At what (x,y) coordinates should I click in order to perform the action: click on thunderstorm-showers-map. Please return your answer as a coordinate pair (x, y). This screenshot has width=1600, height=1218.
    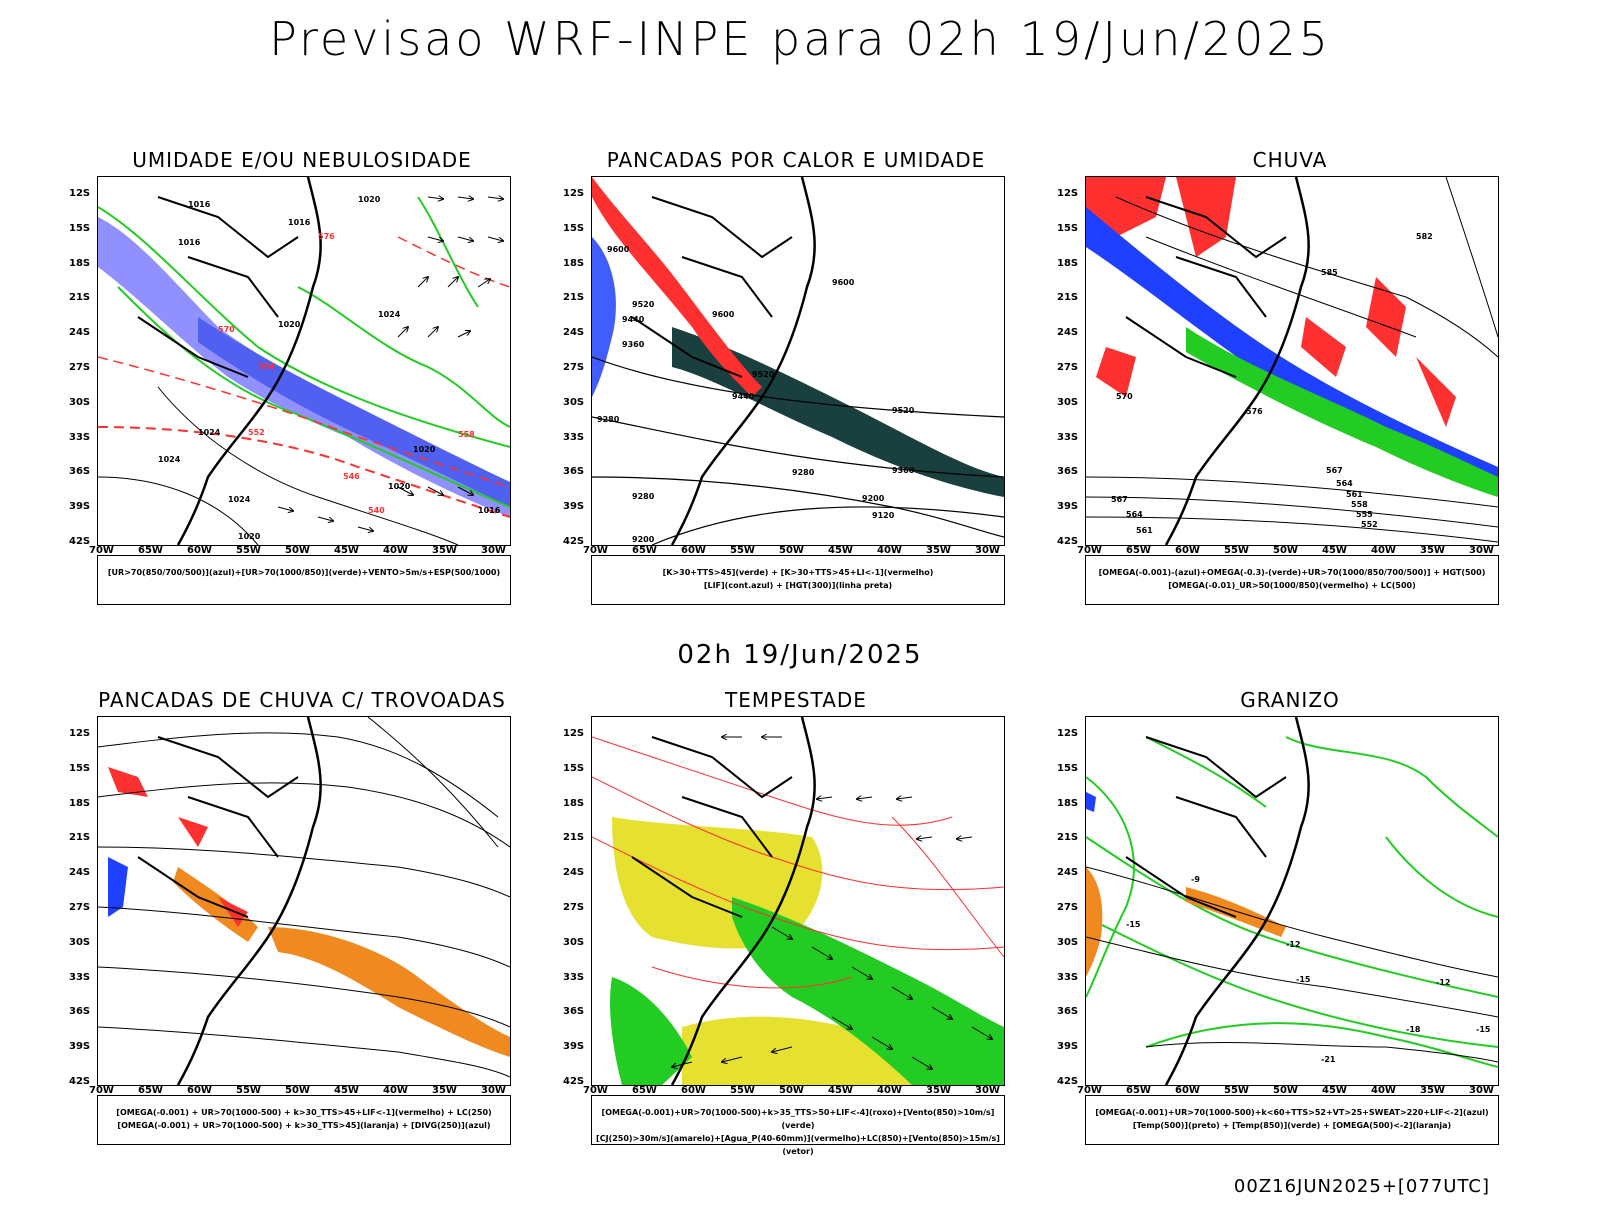
    Looking at the image, I should click on (304, 901).